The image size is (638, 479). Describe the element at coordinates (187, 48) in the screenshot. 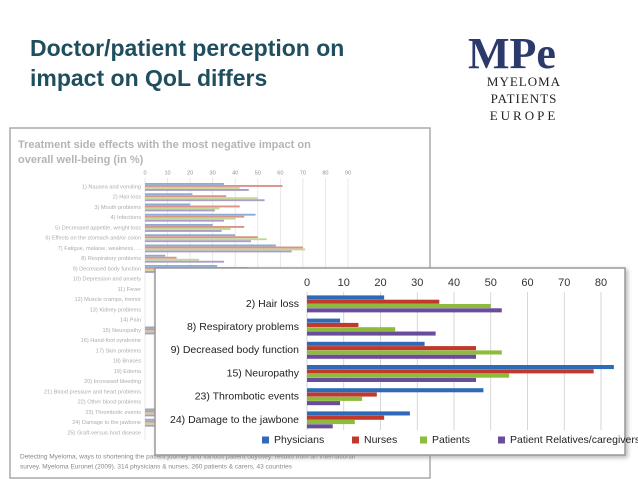

I see `slide-title: Doctor/patient perception on` at that location.